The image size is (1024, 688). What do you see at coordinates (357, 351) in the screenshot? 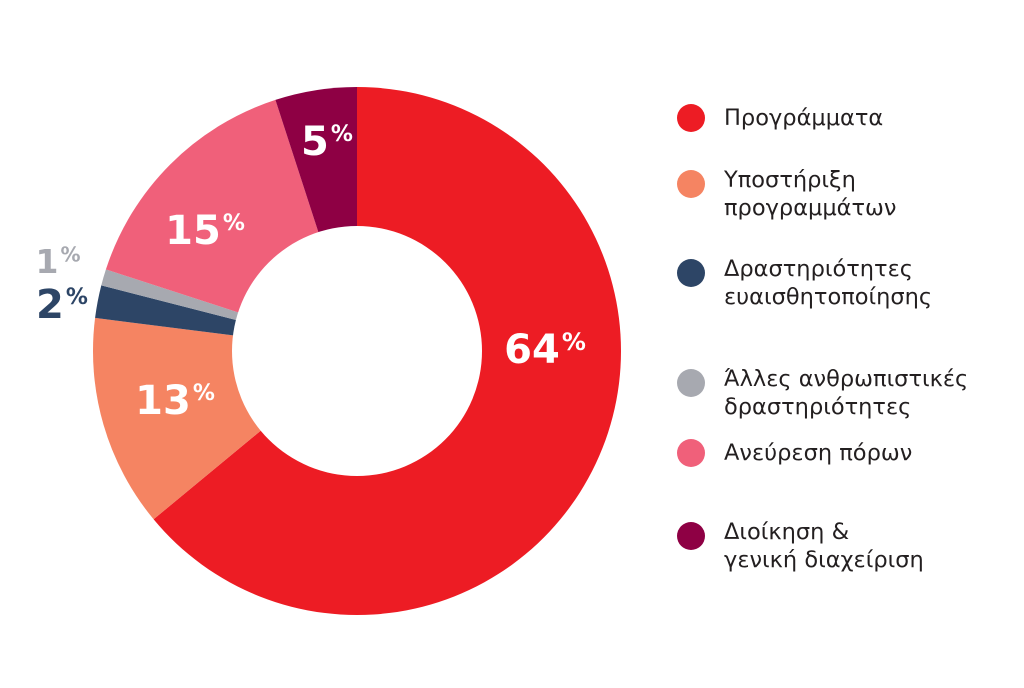
I see `donut-hole` at bounding box center [357, 351].